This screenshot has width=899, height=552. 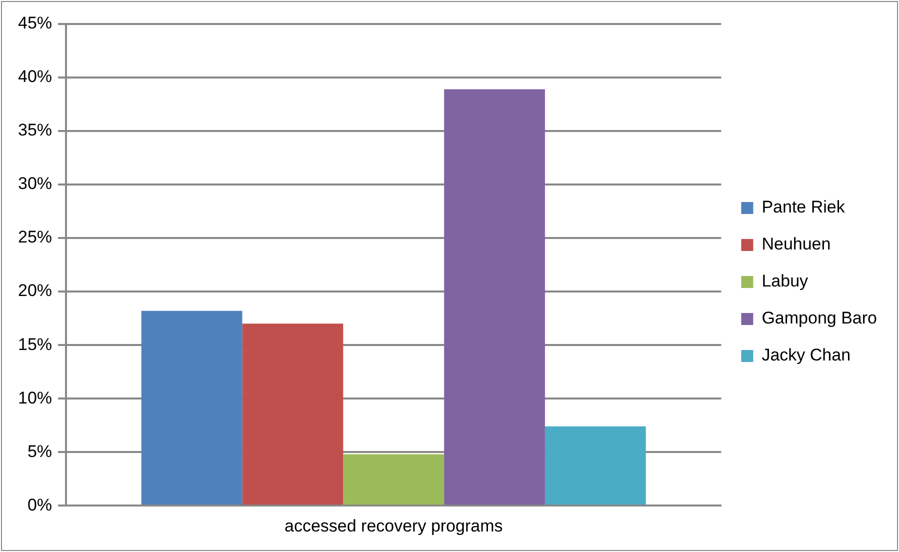 I want to click on y-tick-label: 45%, so click(x=35, y=23).